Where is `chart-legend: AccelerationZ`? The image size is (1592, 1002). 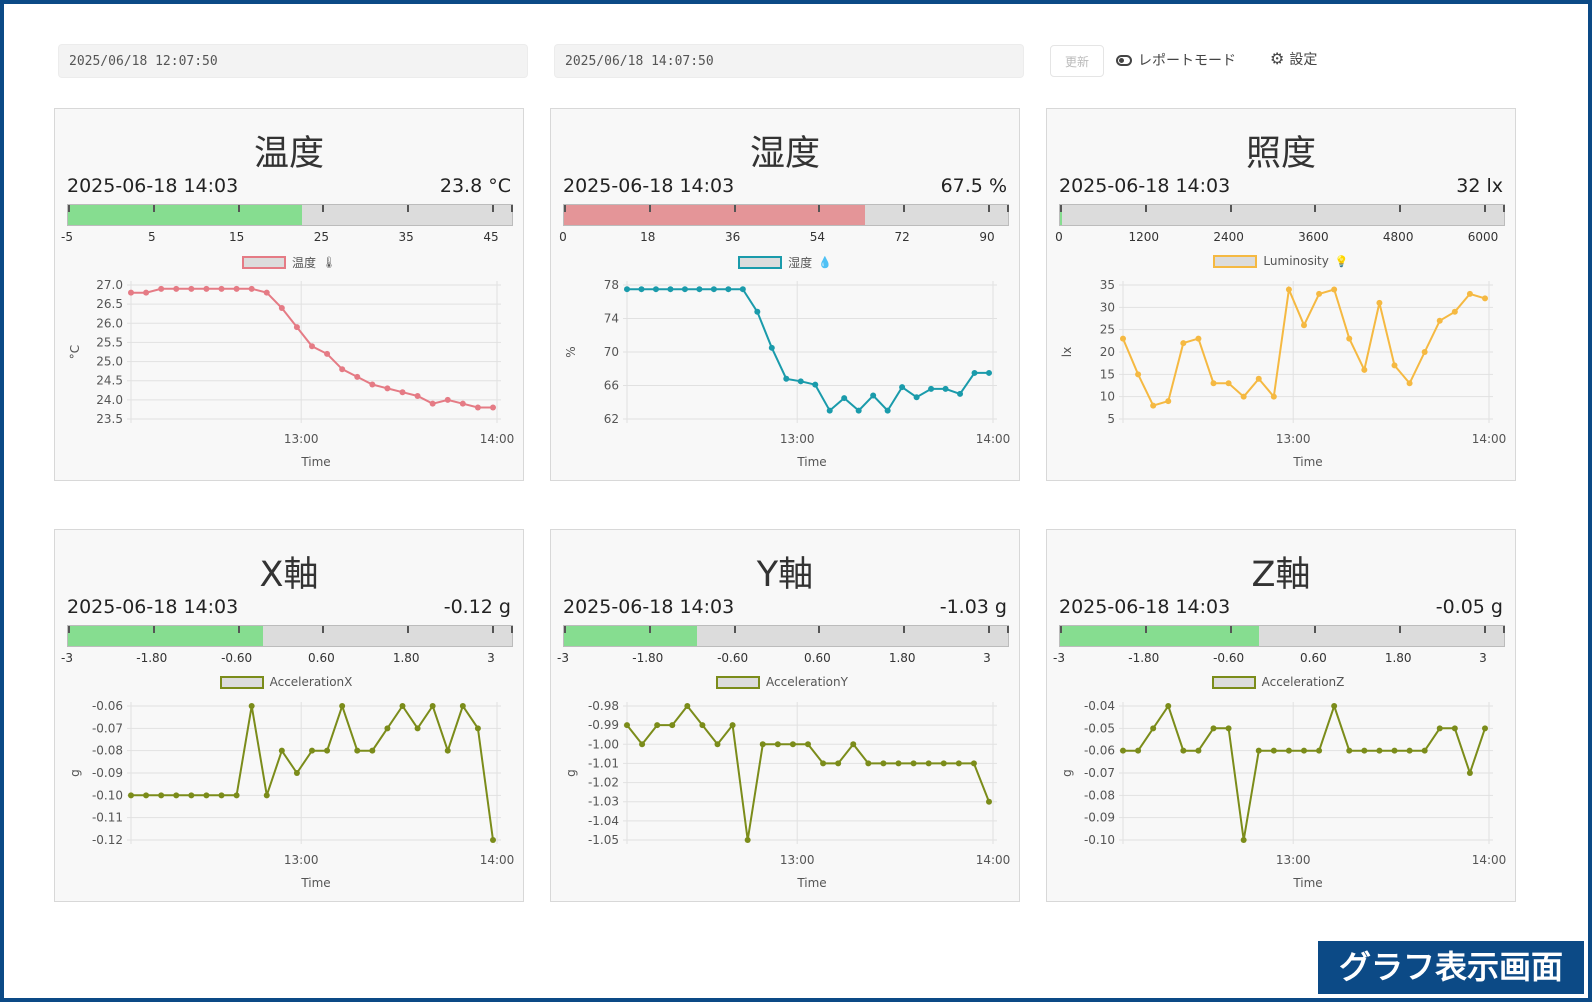
chart-legend: AccelerationZ is located at coordinates (1281, 682).